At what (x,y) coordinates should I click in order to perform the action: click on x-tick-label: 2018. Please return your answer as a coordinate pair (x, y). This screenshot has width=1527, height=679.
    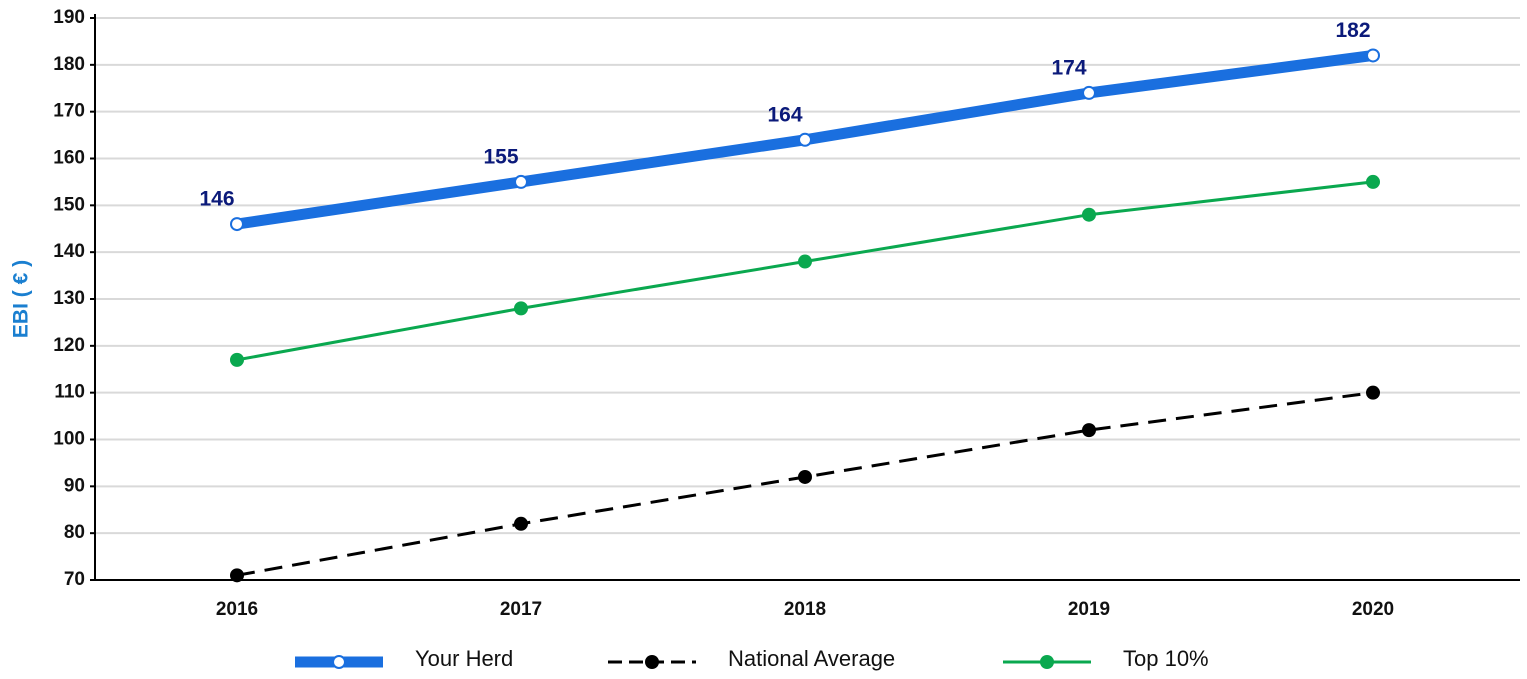
    Looking at the image, I should click on (805, 609).